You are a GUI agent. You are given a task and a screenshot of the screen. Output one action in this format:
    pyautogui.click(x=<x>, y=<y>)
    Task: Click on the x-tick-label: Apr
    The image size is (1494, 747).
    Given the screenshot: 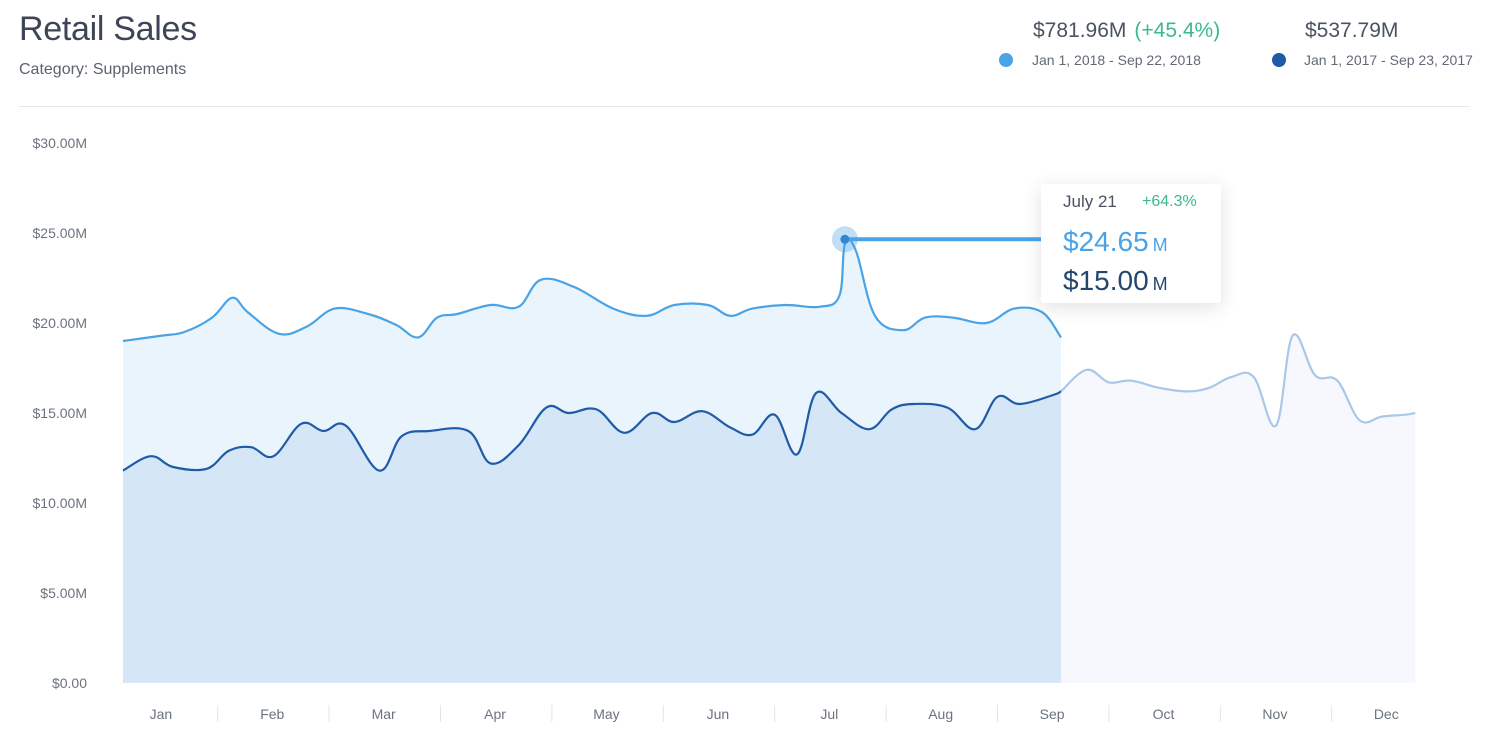 What is the action you would take?
    pyautogui.click(x=495, y=714)
    